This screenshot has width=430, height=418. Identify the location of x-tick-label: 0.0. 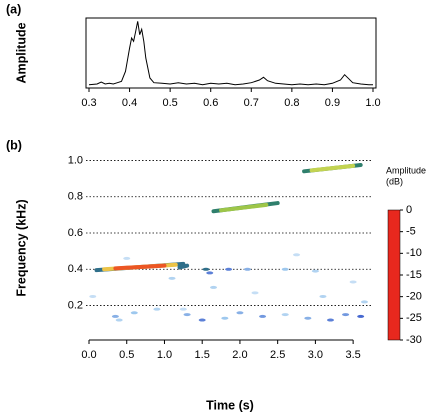
(88, 355).